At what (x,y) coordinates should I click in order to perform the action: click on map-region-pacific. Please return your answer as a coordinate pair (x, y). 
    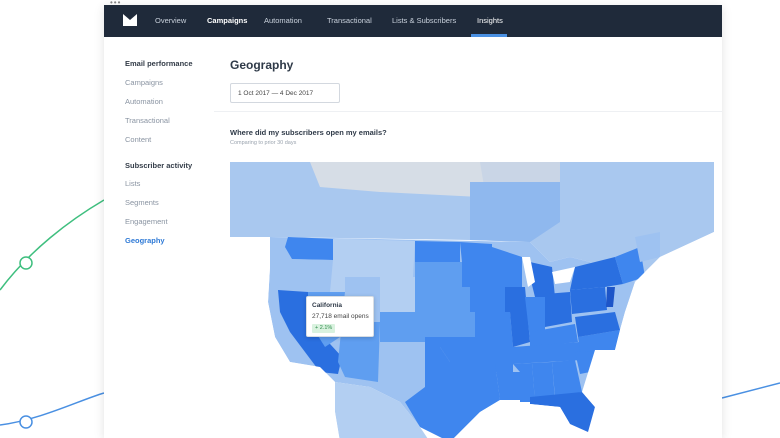
    Looking at the image, I should click on (285, 337).